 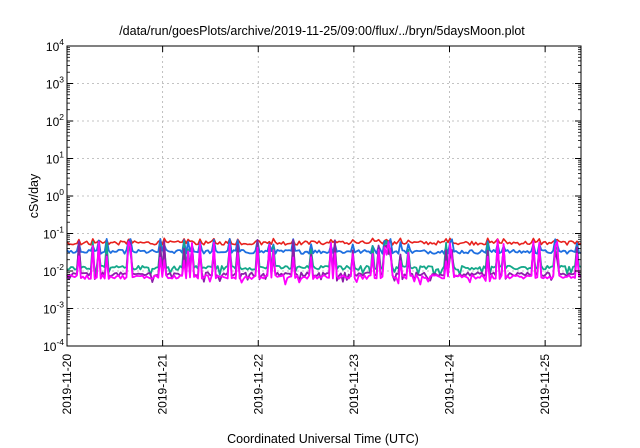 I want to click on series-group, so click(x=324, y=261).